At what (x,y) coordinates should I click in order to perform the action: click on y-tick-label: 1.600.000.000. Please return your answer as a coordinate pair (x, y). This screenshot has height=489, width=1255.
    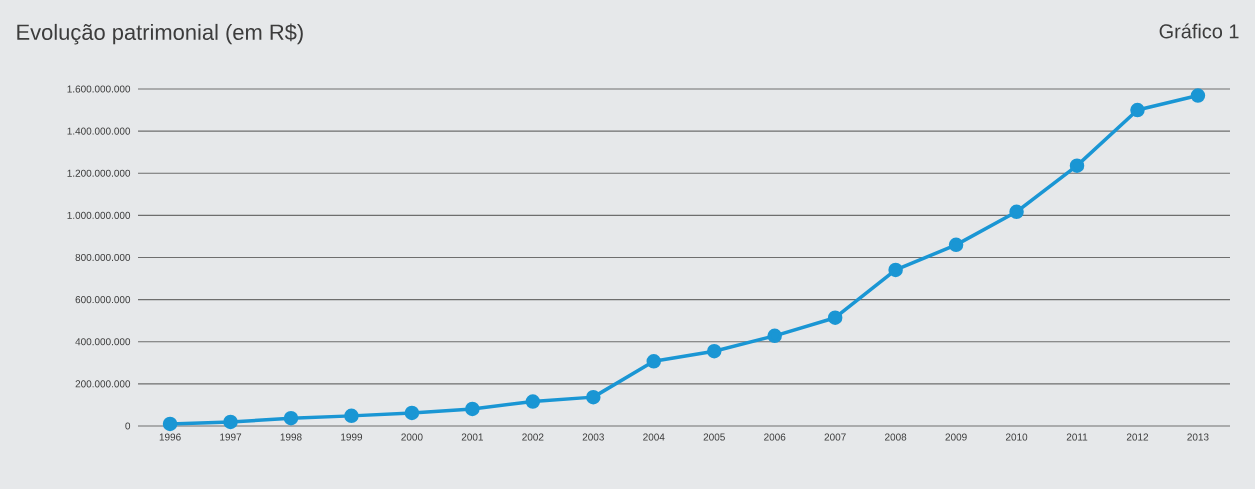
    Looking at the image, I should click on (99, 89).